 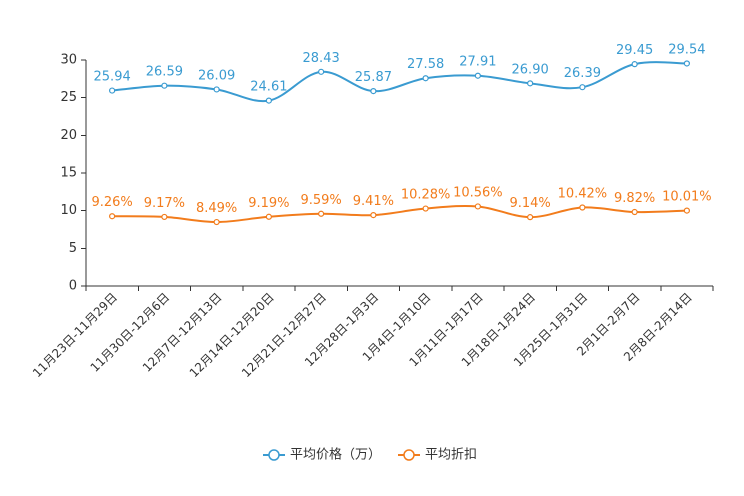 What do you see at coordinates (478, 192) in the screenshot?
I see `data-label: 10.56%` at bounding box center [478, 192].